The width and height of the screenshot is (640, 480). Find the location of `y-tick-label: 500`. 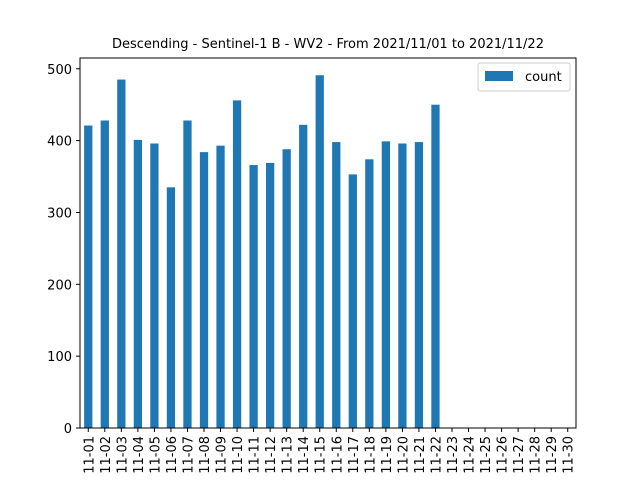

y-tick-label: 500 is located at coordinates (59, 70).